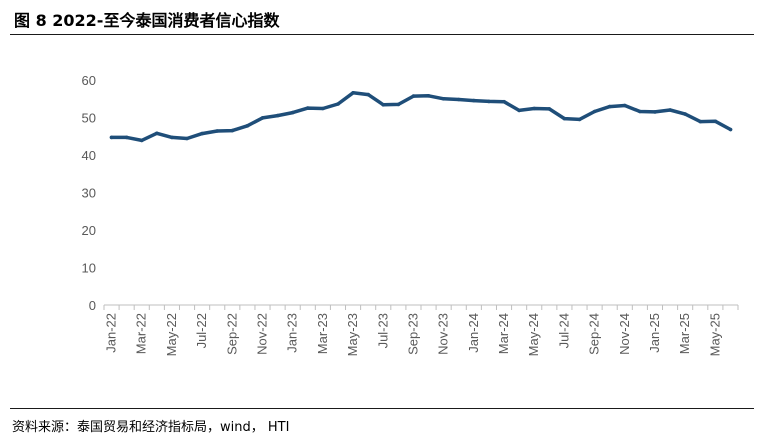 The image size is (760, 438). What do you see at coordinates (382, 408) in the screenshot?
I see `bottom-divider` at bounding box center [382, 408].